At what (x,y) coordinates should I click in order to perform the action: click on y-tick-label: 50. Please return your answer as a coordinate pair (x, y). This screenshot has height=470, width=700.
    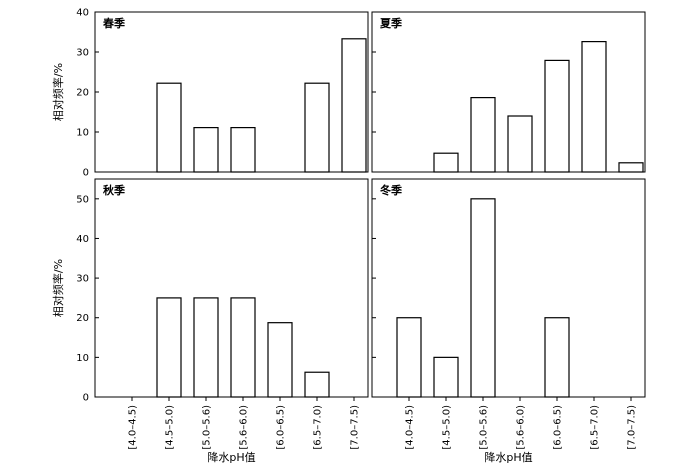
    Looking at the image, I should click on (82, 199).